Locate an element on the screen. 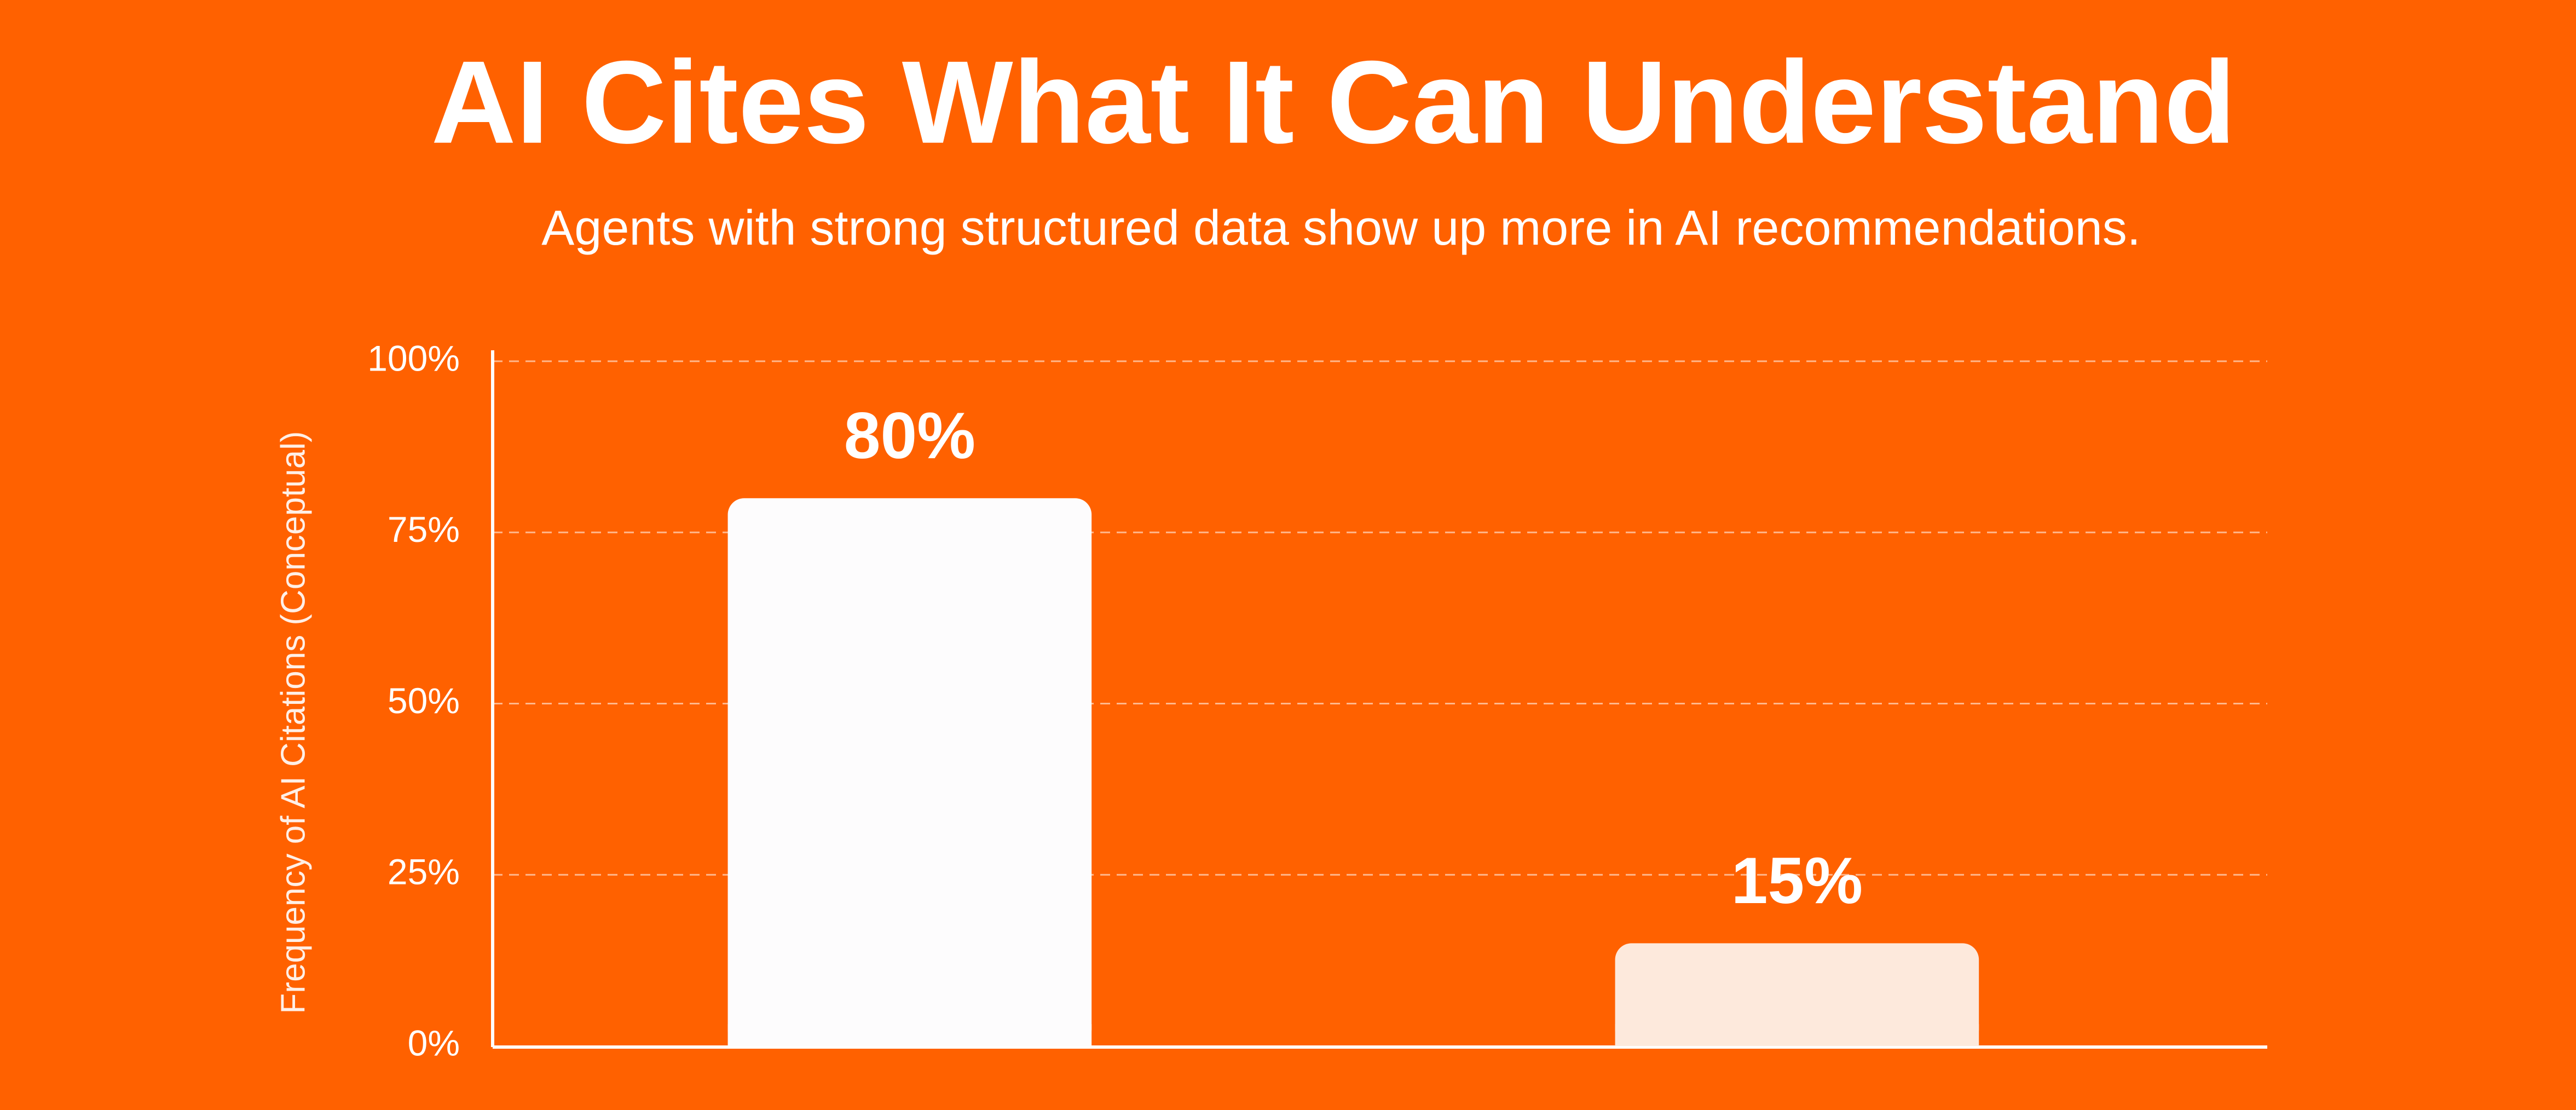 The width and height of the screenshot is (2576, 1110). y-axis-label: Frequency of AI Citations (Conceptual) is located at coordinates (293, 723).